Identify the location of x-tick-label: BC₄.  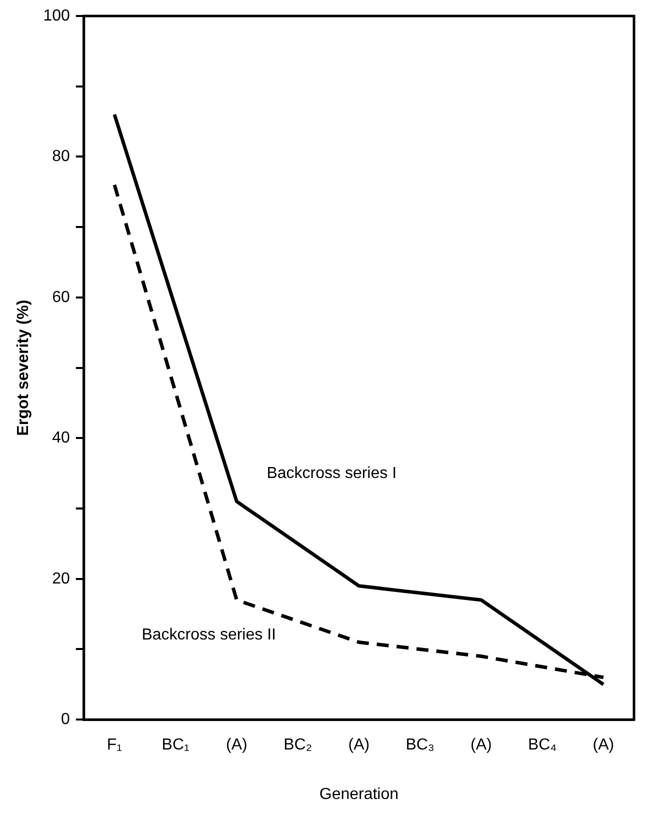
(542, 745).